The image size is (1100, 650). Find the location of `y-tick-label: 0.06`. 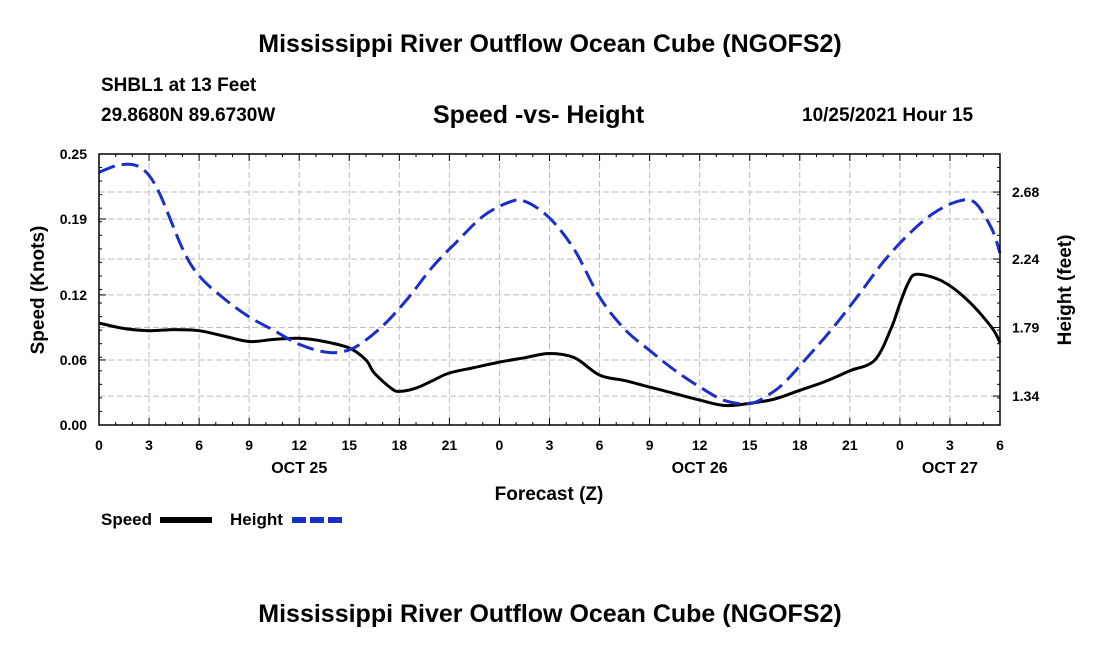

y-tick-label: 0.06 is located at coordinates (73, 360).